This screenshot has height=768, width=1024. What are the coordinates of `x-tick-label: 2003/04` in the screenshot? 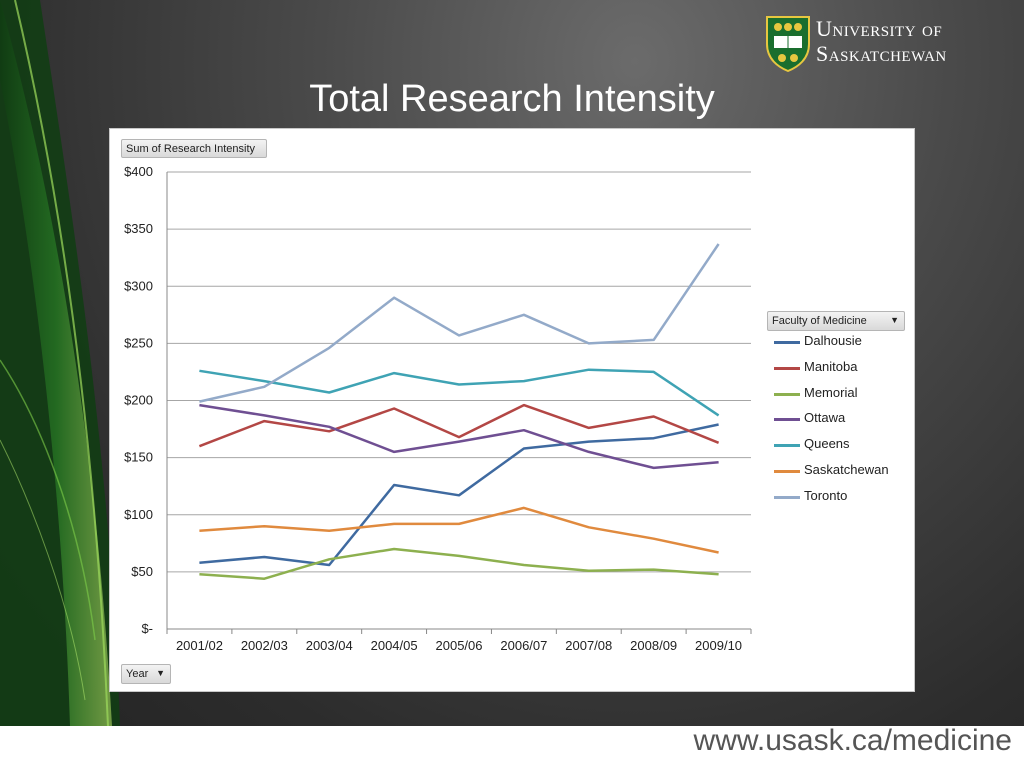 It's located at (329, 645).